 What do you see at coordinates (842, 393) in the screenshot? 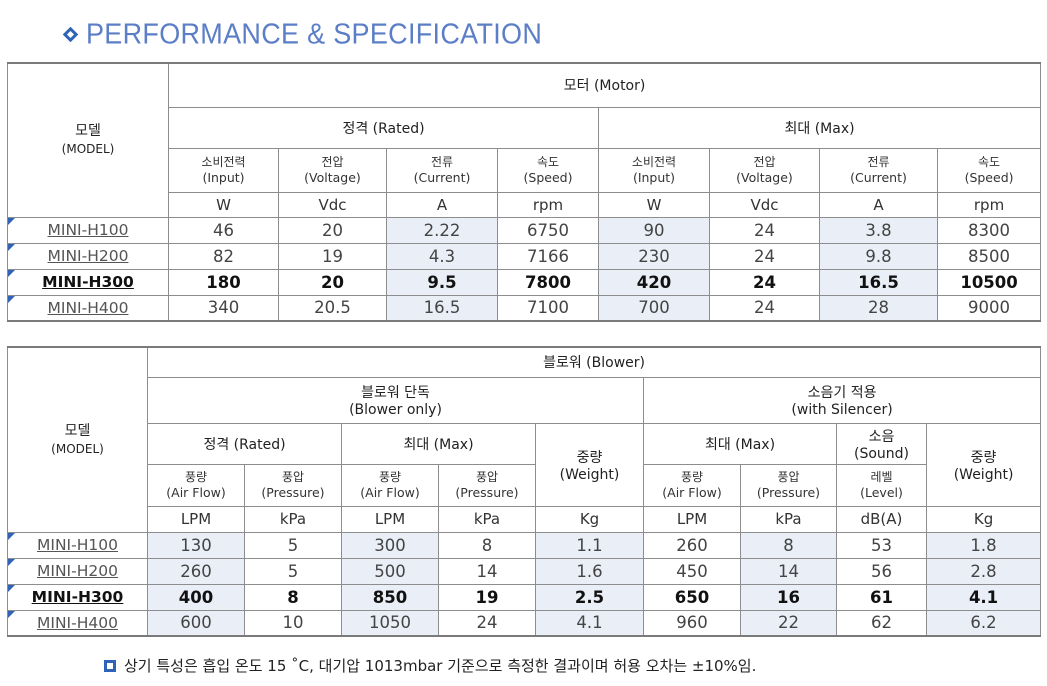
I see `with-silencer-ko: 소음기 적용` at bounding box center [842, 393].